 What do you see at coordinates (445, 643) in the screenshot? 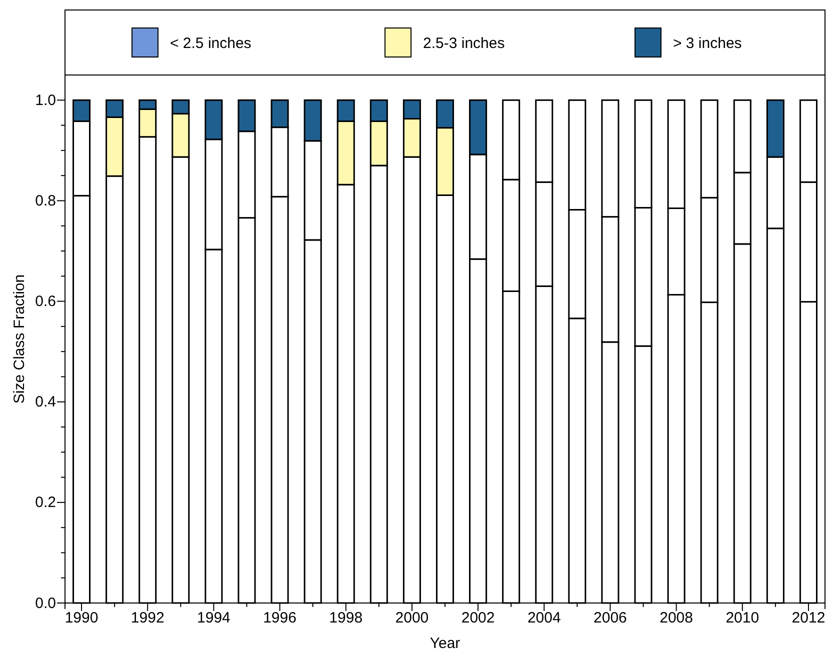
I see `x-axis-title: Year` at bounding box center [445, 643].